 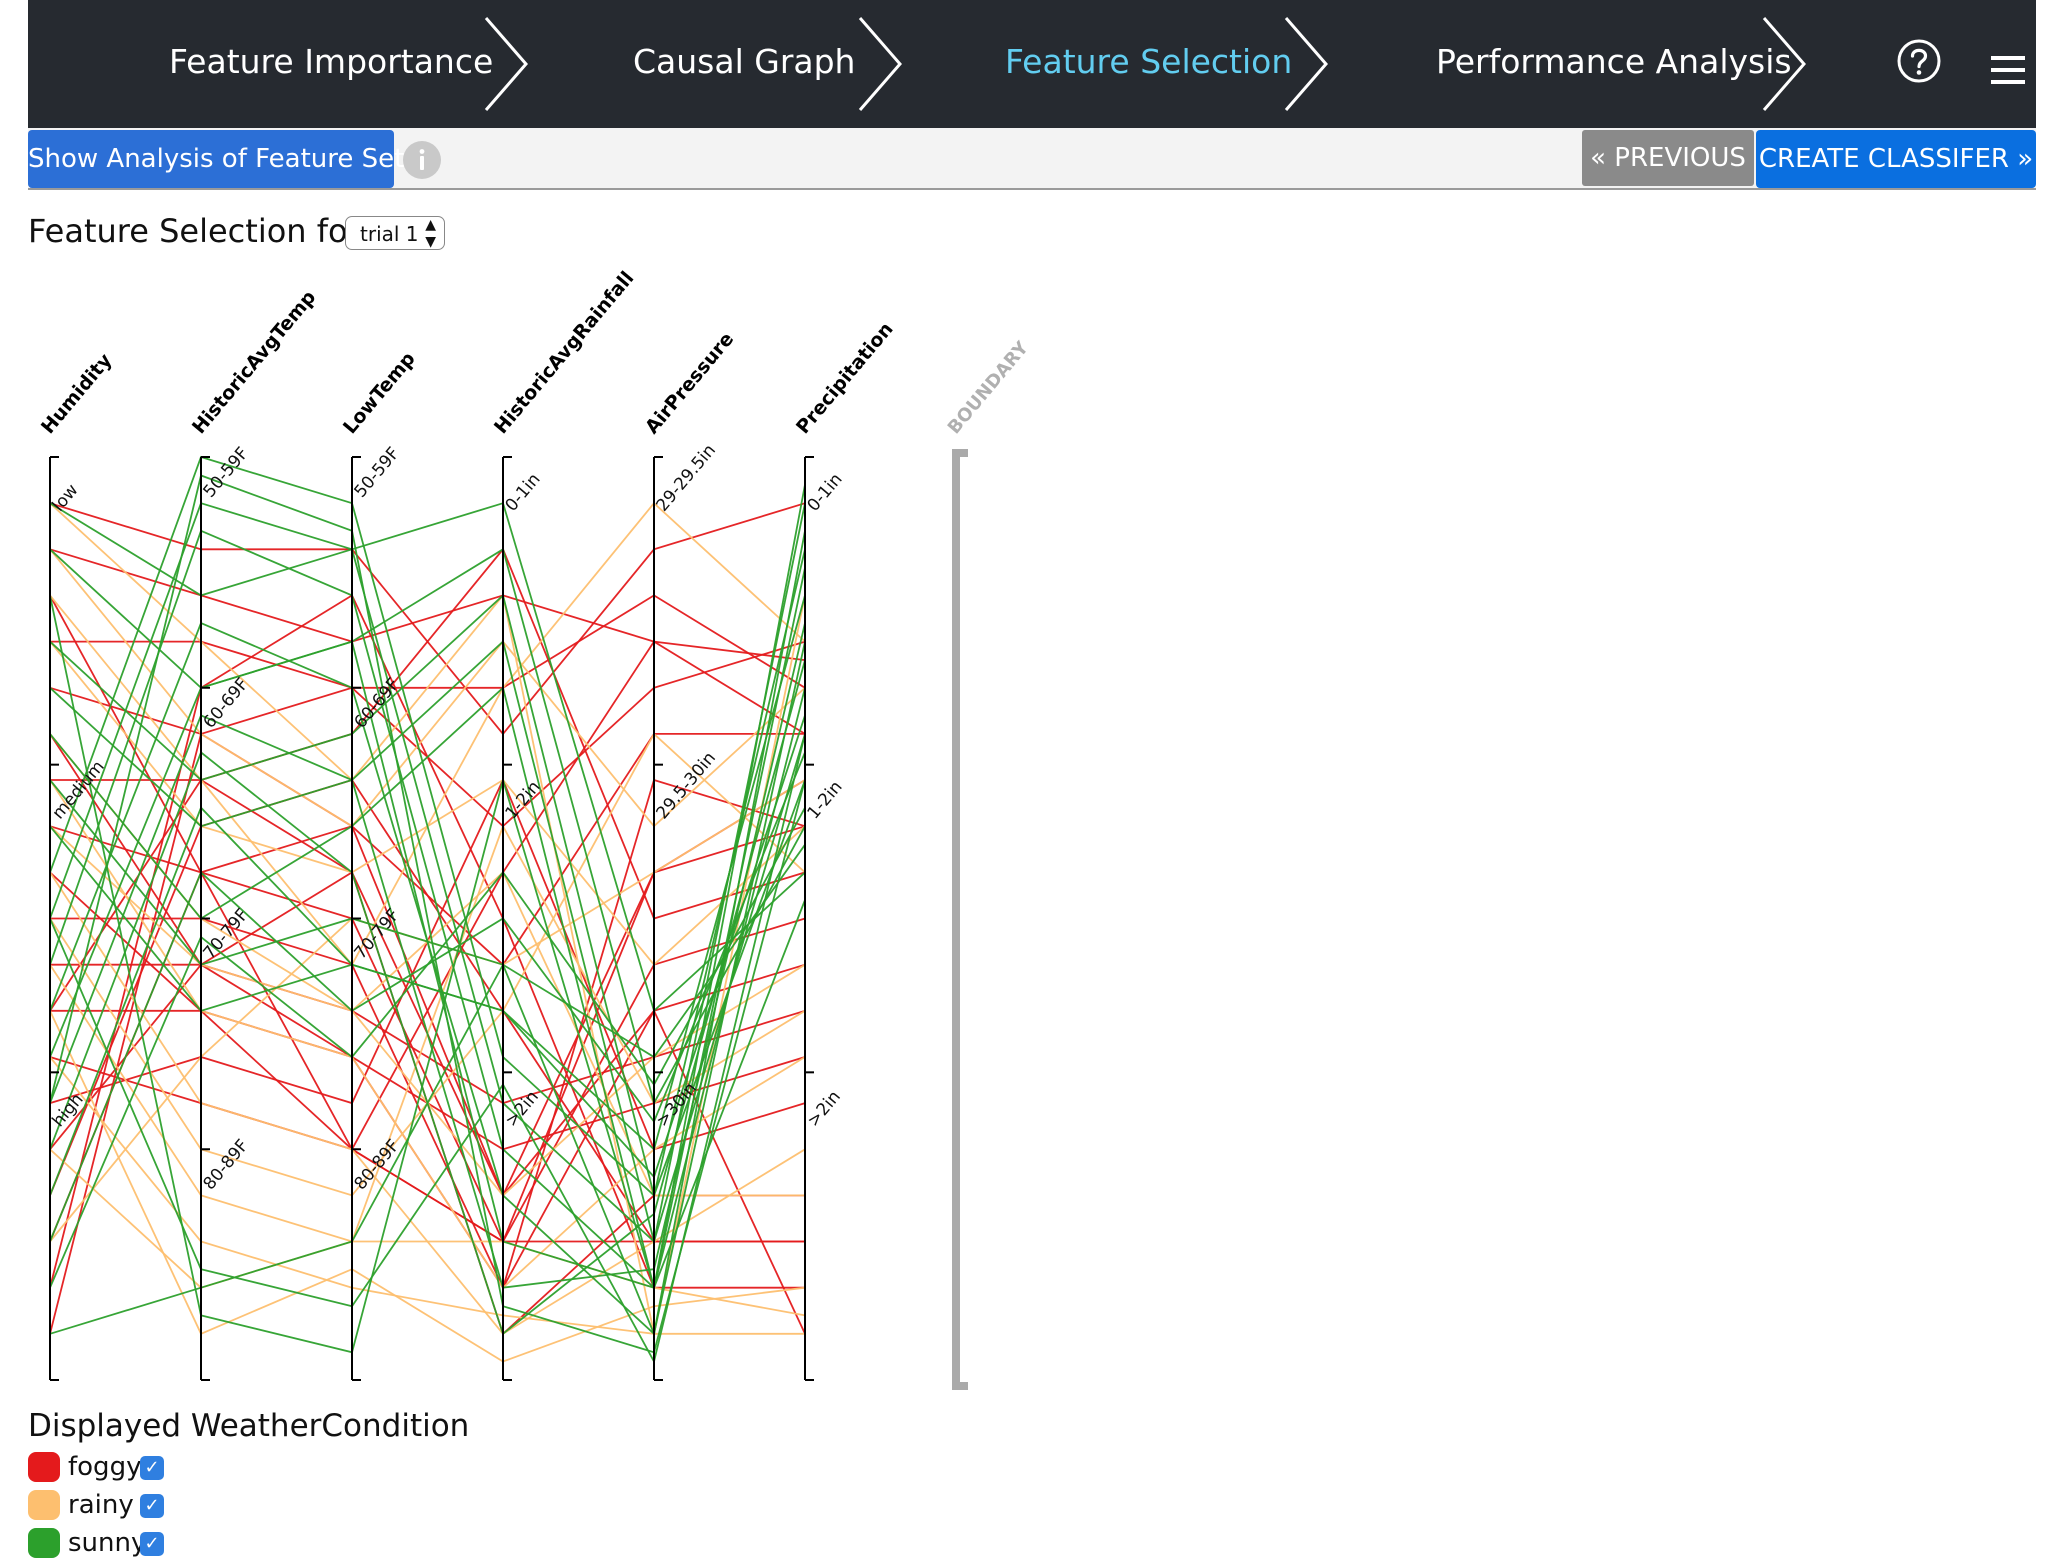 What do you see at coordinates (2008, 70) in the screenshot?
I see `hamburger-menu-icon` at bounding box center [2008, 70].